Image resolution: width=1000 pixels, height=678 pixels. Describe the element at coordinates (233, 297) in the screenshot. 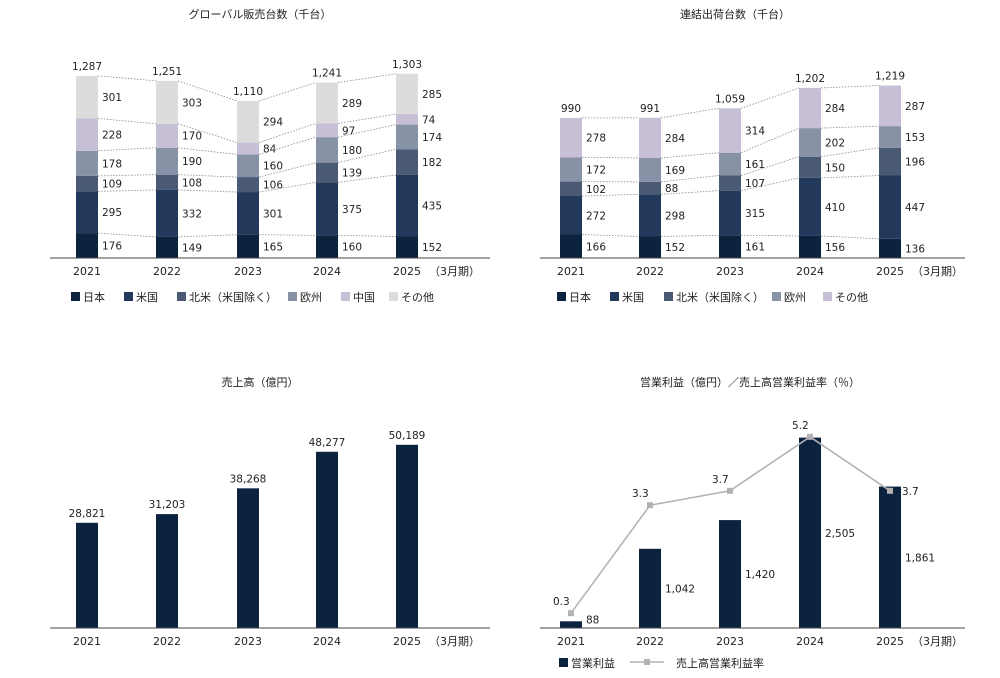

I see `legend-label: 北米（米国除く）` at that location.